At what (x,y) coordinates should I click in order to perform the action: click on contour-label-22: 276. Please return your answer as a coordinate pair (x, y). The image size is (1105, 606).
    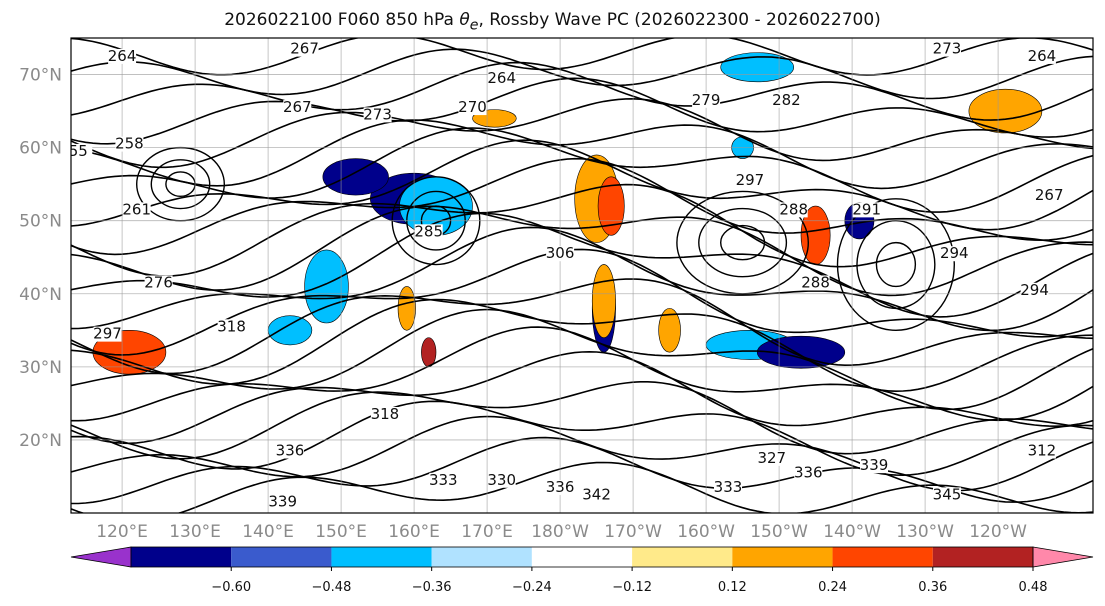
    Looking at the image, I should click on (158, 282).